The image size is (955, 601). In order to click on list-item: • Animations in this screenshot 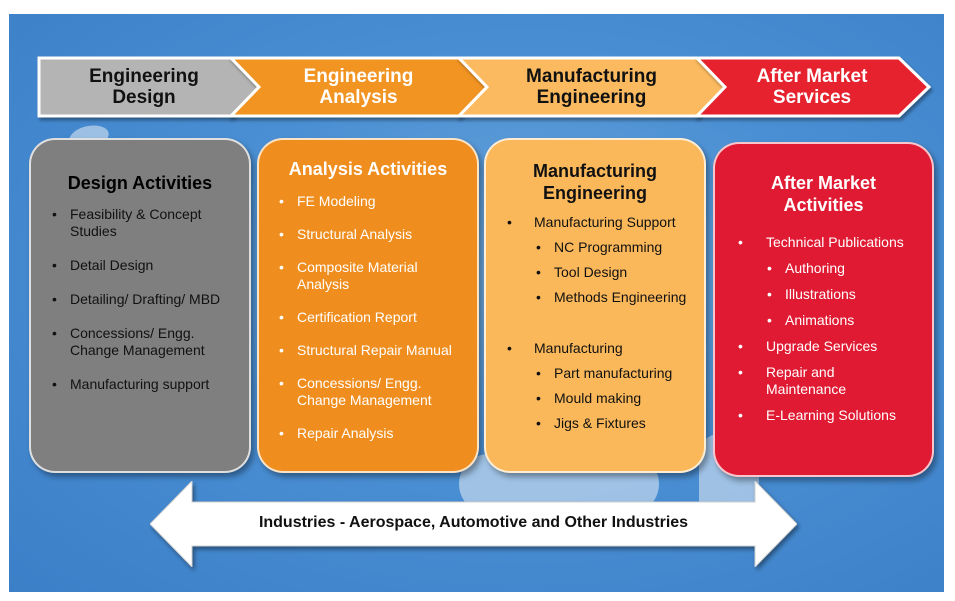, I will do `click(811, 320)`.